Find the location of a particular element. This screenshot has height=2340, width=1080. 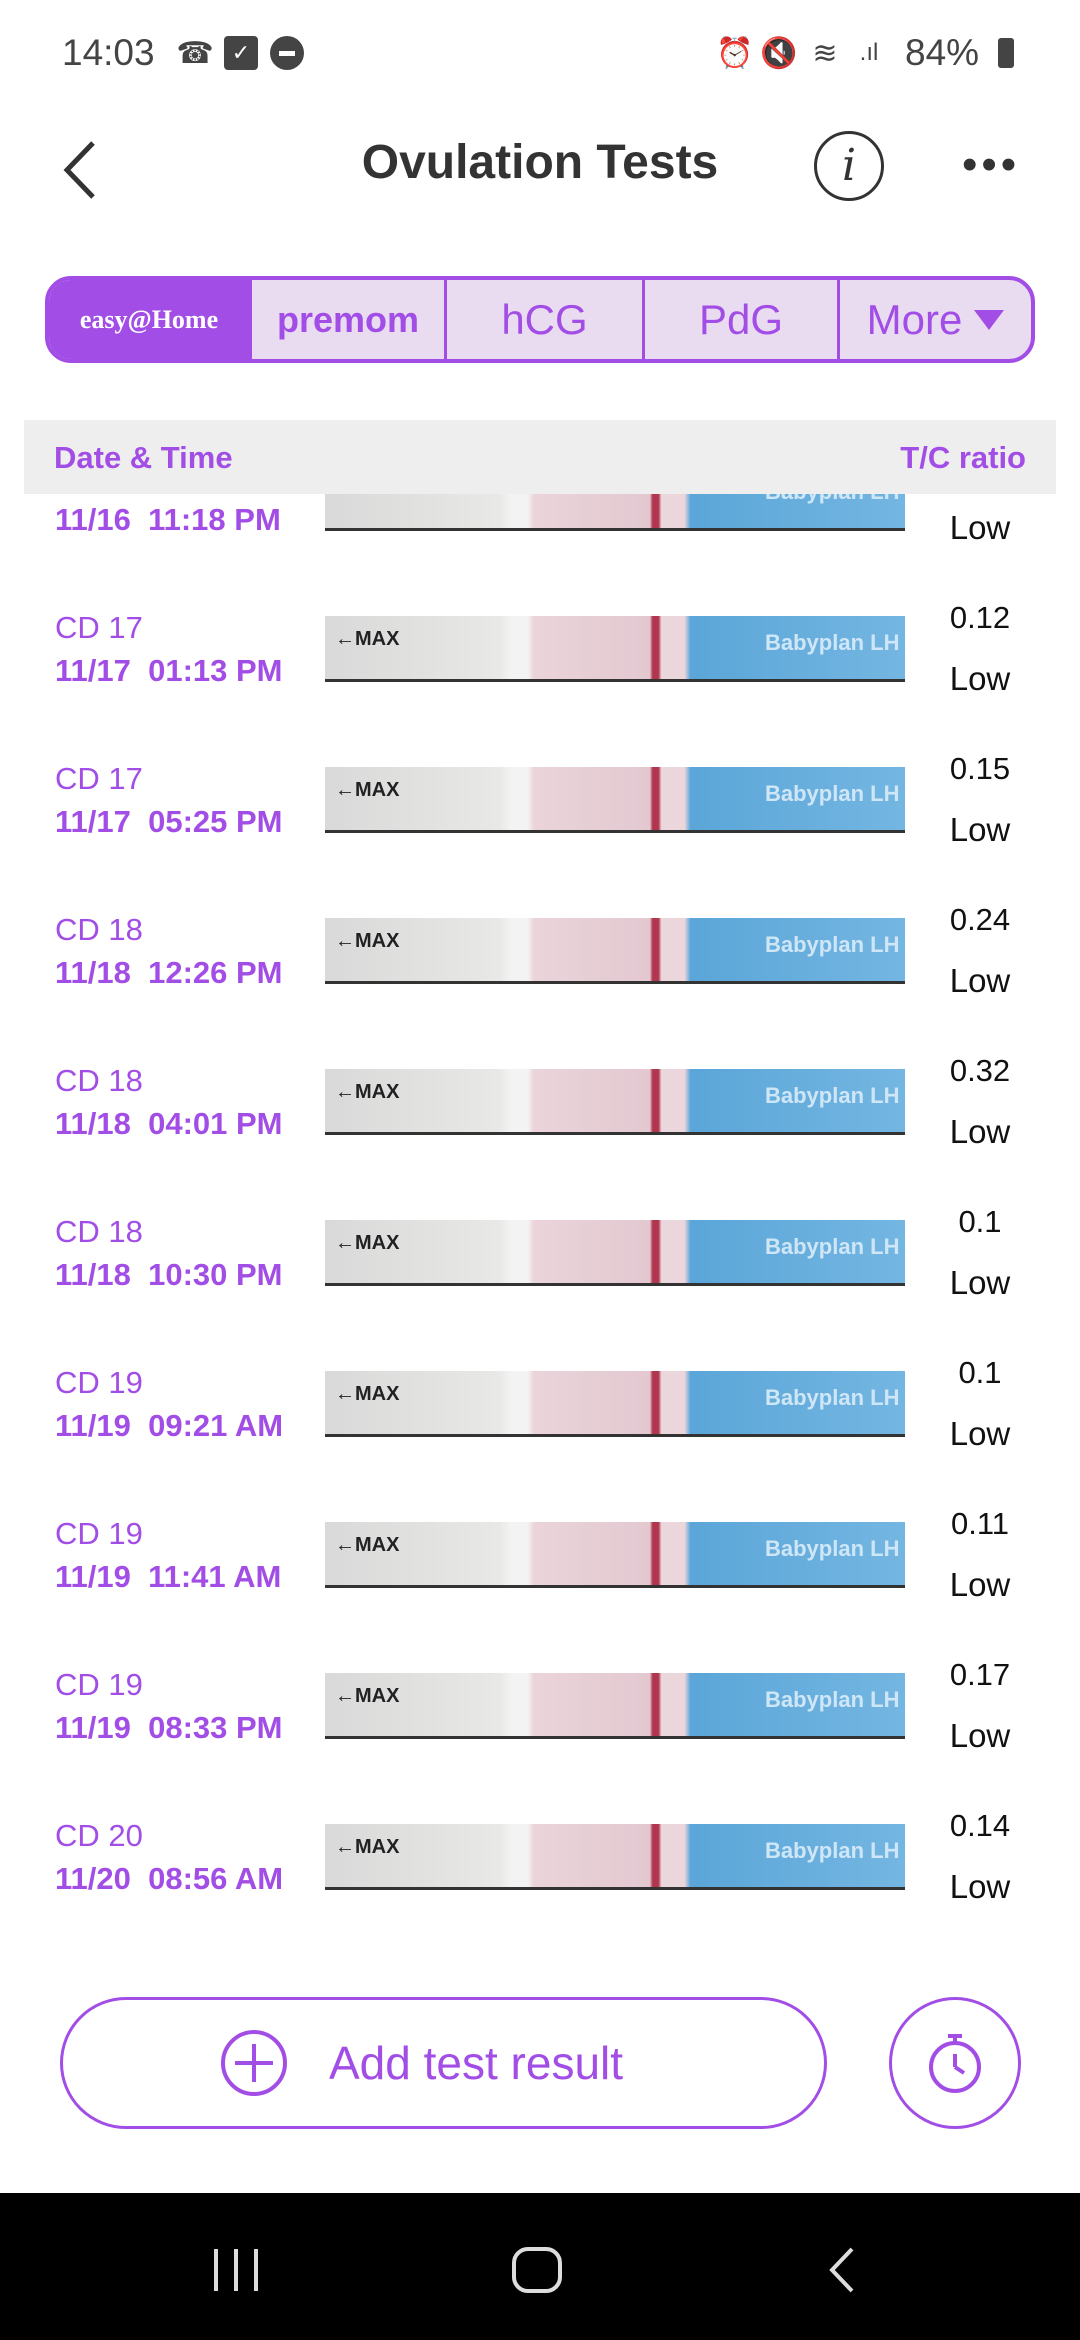

timer-button is located at coordinates (955, 2063).